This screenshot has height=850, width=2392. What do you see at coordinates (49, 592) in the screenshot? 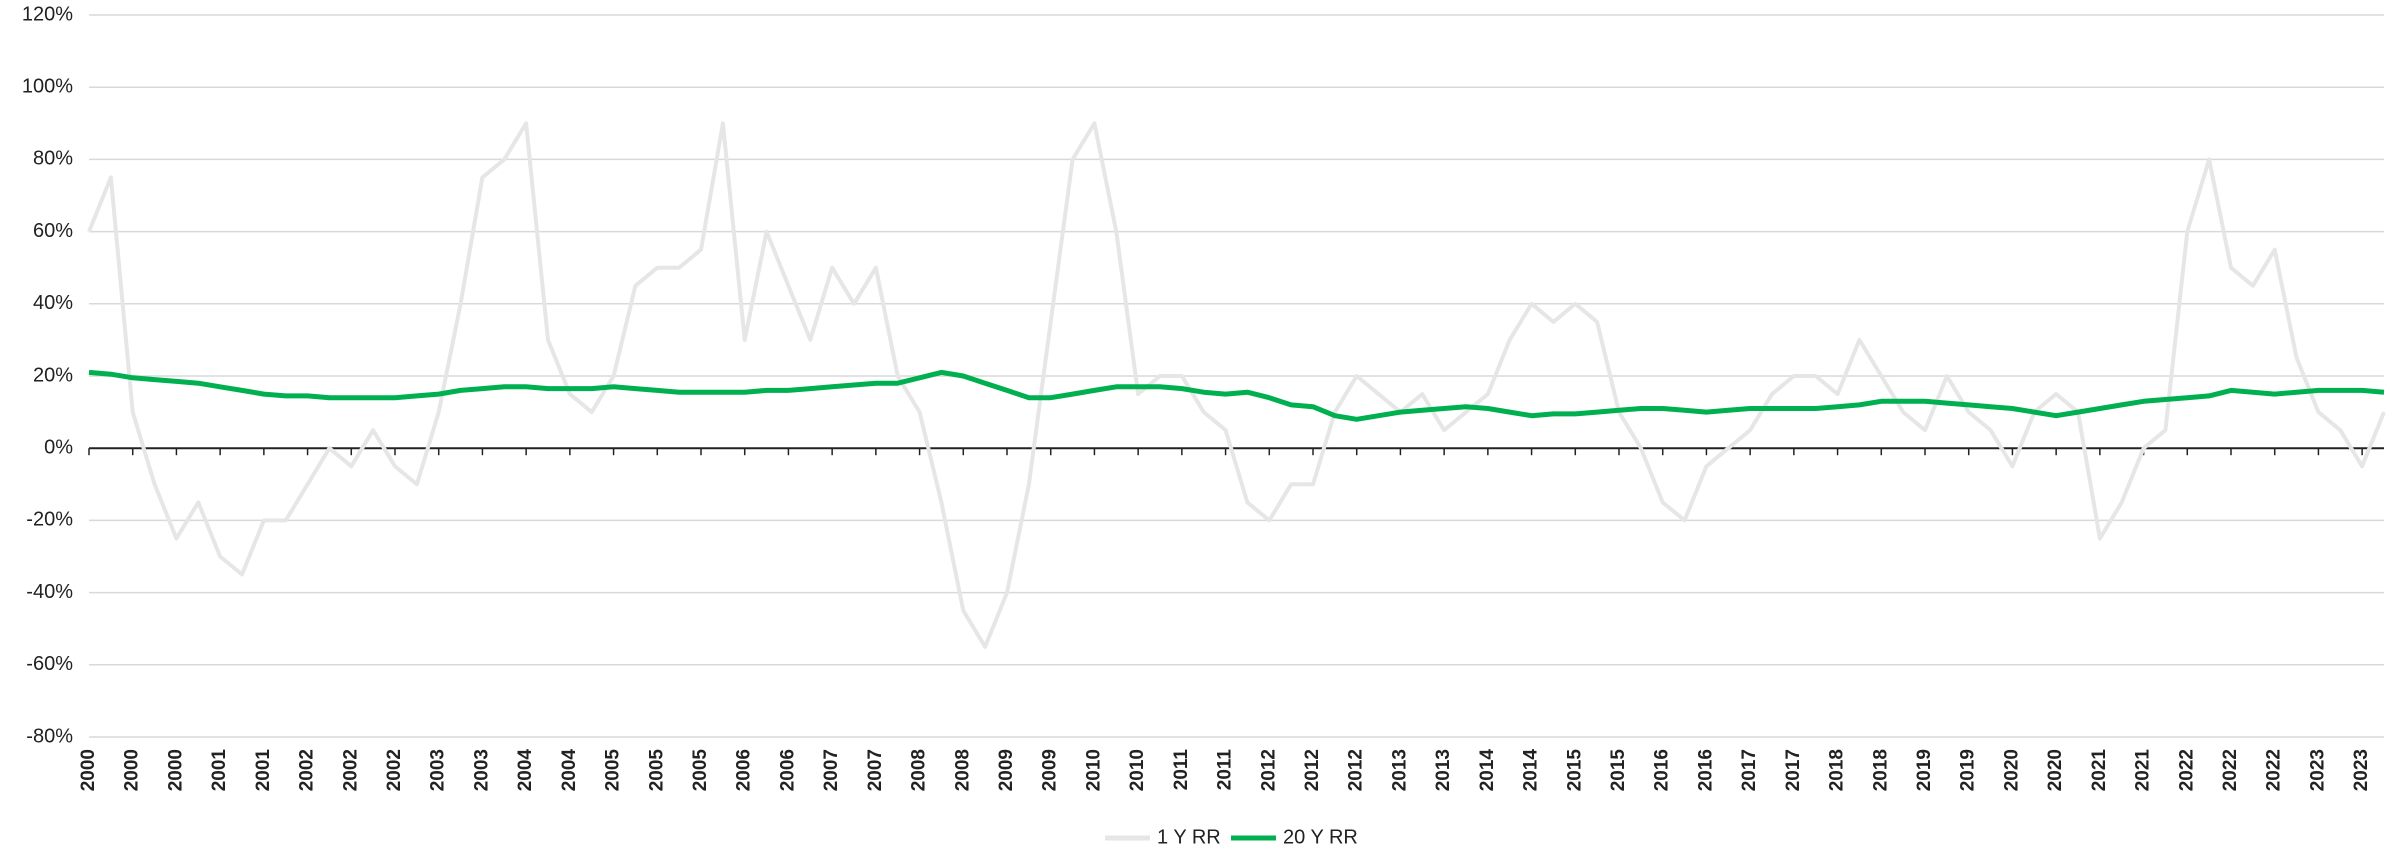
I see `y-tick-label: -40%` at bounding box center [49, 592].